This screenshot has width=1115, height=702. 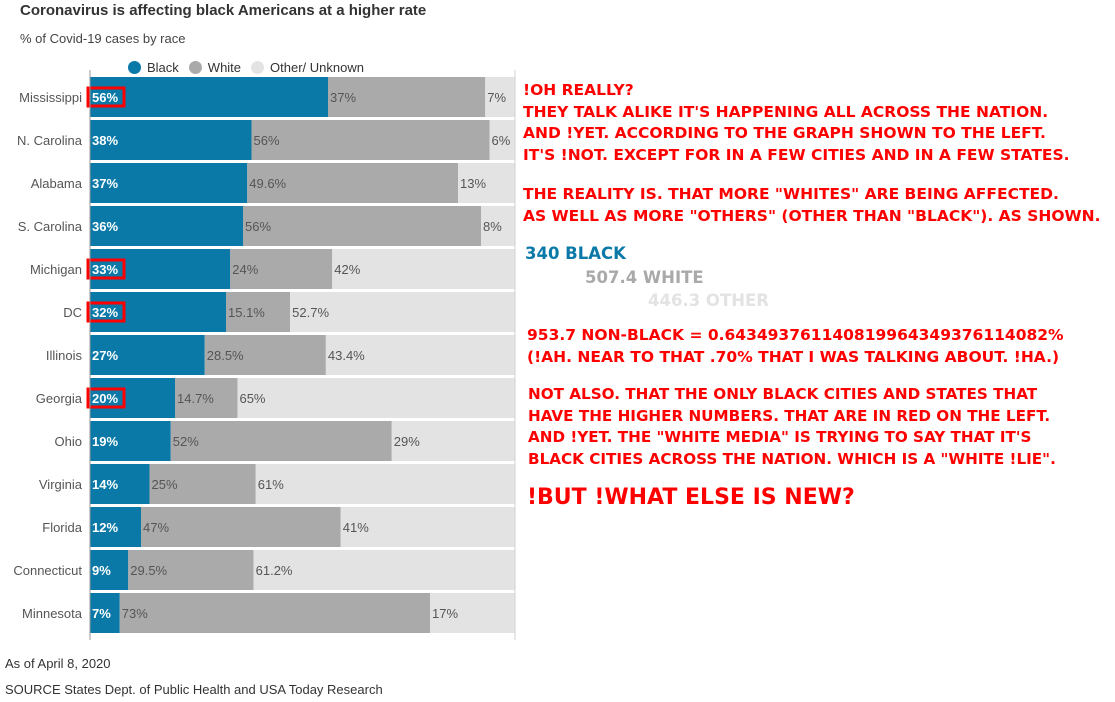 I want to click on stat-other: 446.3 OTHER, so click(x=709, y=300).